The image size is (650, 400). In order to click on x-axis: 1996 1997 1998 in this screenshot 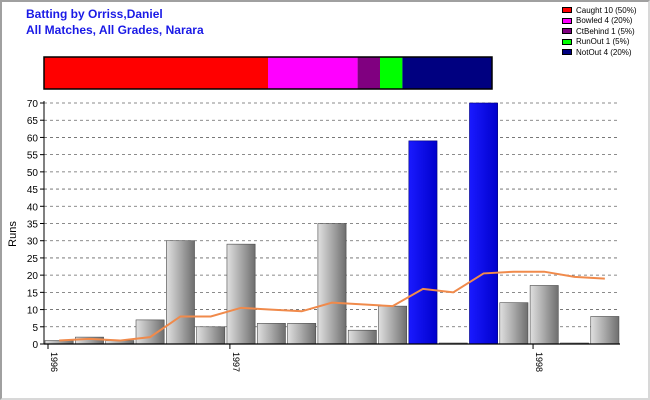, I will do `click(332, 357)`.